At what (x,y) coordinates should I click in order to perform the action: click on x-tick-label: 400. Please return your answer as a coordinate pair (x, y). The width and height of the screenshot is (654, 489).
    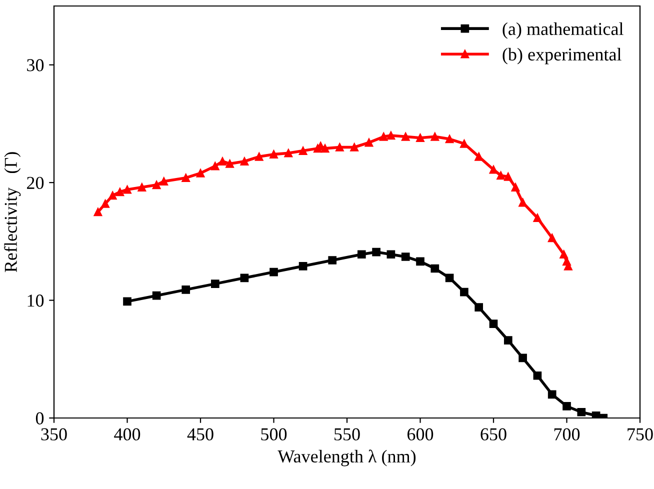
    Looking at the image, I should click on (127, 434).